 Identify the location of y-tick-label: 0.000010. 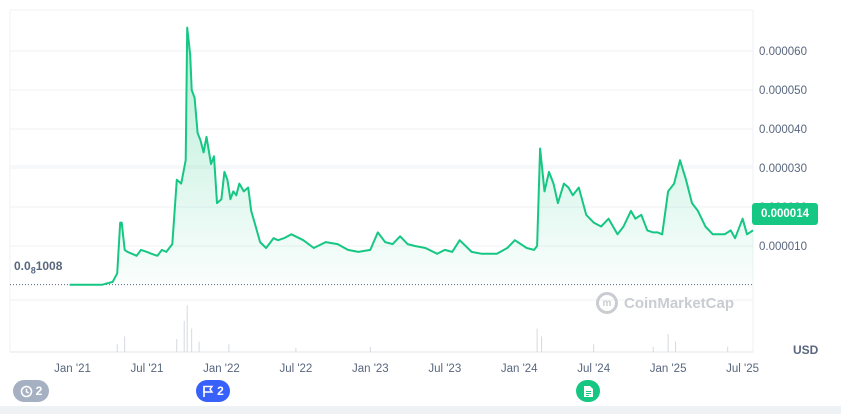
(783, 247).